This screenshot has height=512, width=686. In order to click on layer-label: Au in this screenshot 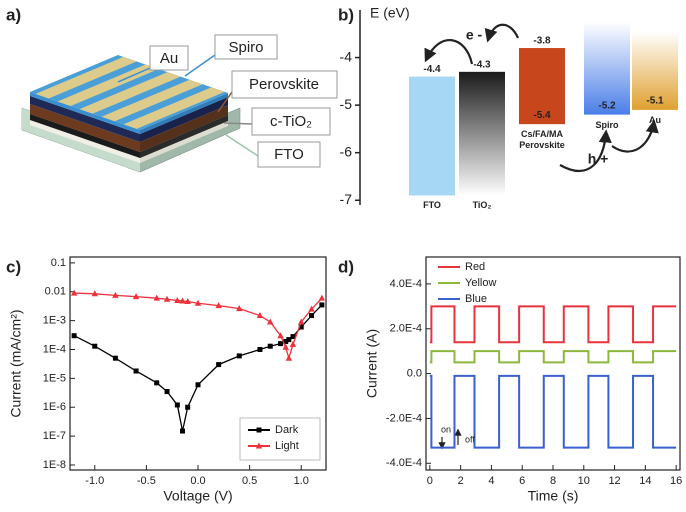, I will do `click(169, 58)`.